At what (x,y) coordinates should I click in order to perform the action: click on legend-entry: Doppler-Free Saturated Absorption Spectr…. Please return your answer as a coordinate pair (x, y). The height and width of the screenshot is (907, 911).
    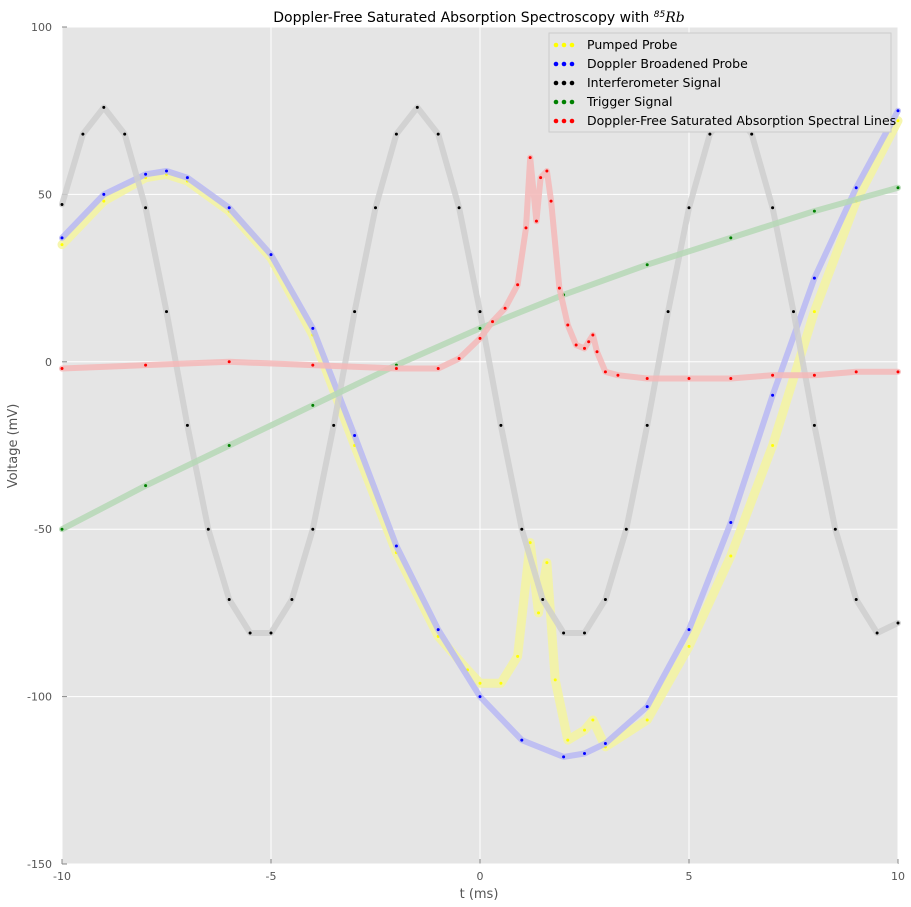
    Looking at the image, I should click on (724, 120).